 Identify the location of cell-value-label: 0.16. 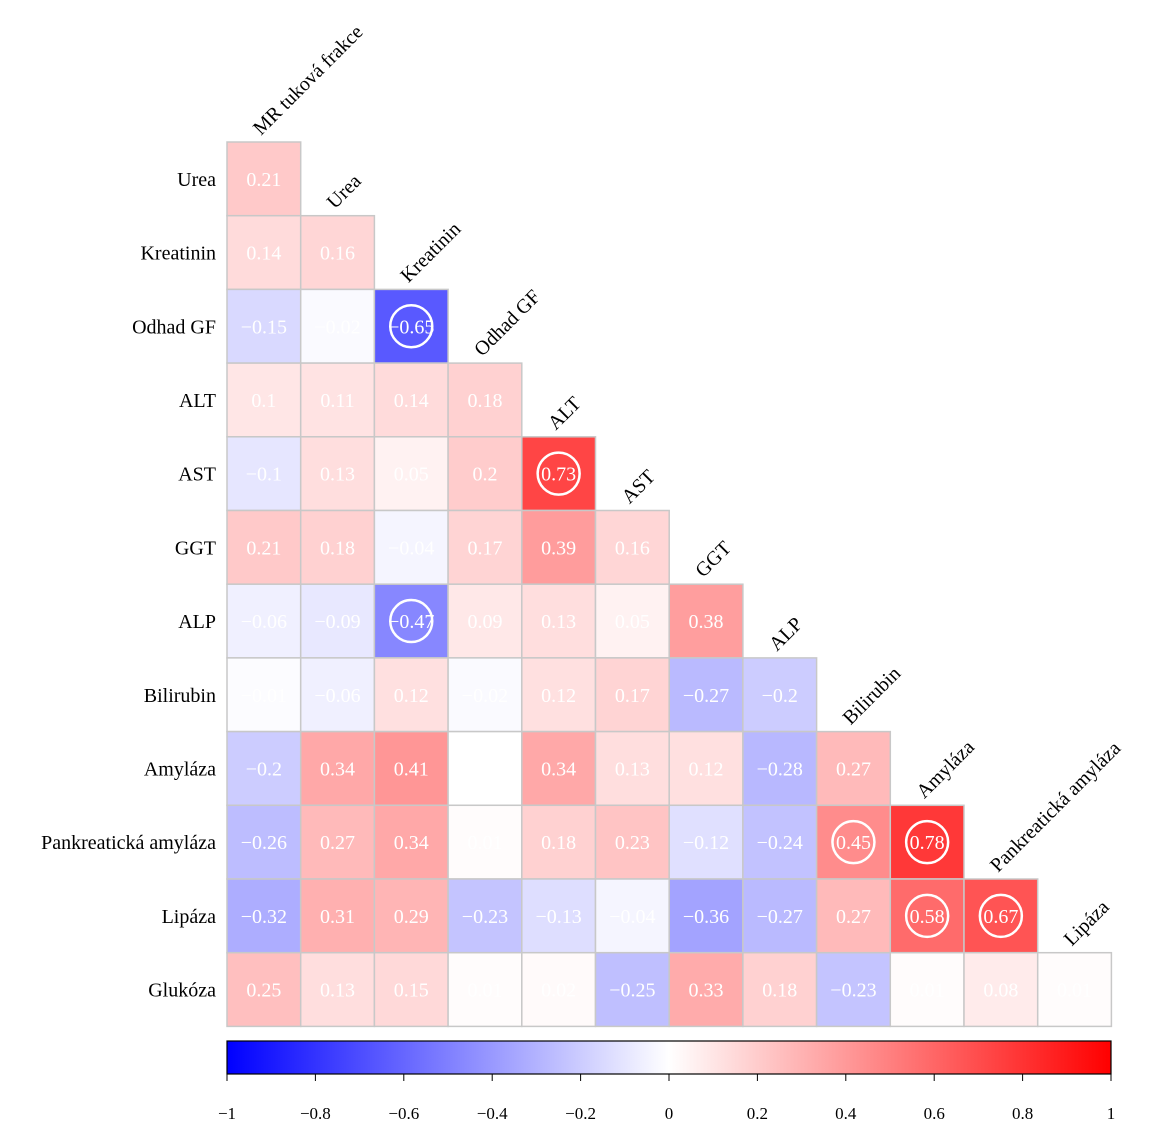
(632, 548).